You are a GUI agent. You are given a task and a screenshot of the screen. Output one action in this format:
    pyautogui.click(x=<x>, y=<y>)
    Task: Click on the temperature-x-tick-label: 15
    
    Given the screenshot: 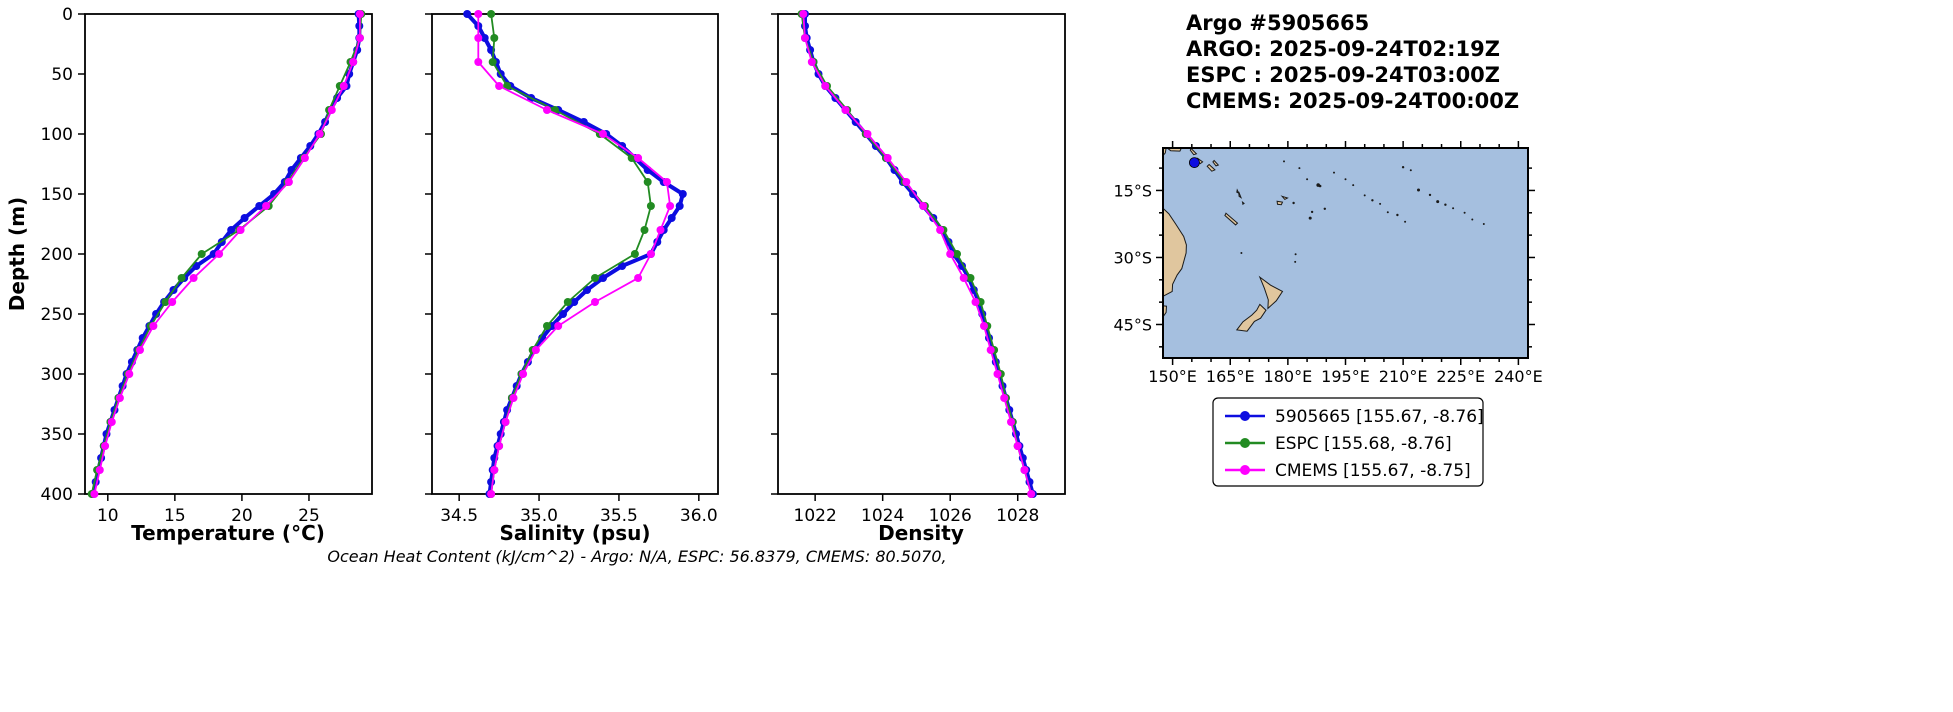 What is the action you would take?
    pyautogui.click(x=175, y=516)
    